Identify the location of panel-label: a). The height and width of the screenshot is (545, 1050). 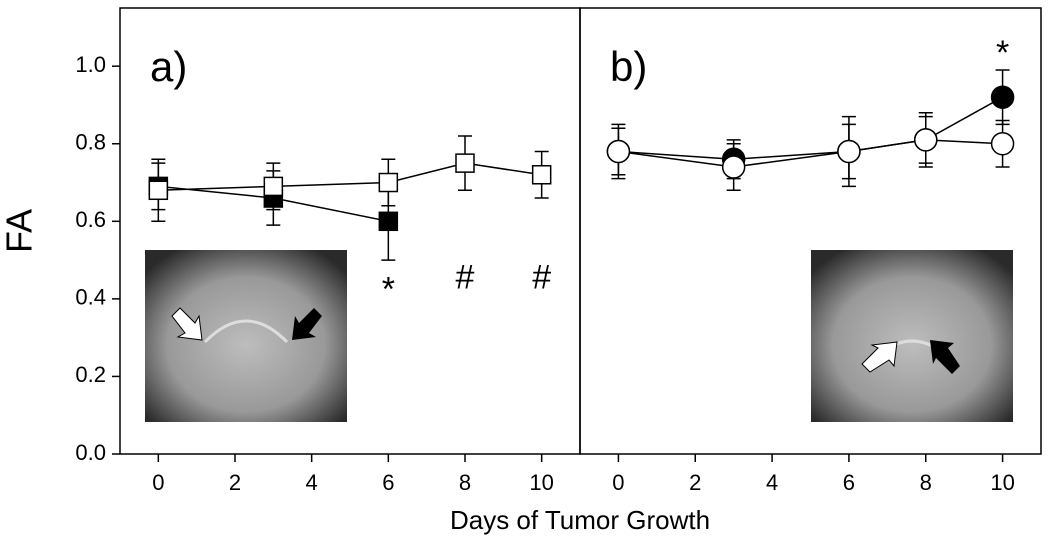
(168, 66).